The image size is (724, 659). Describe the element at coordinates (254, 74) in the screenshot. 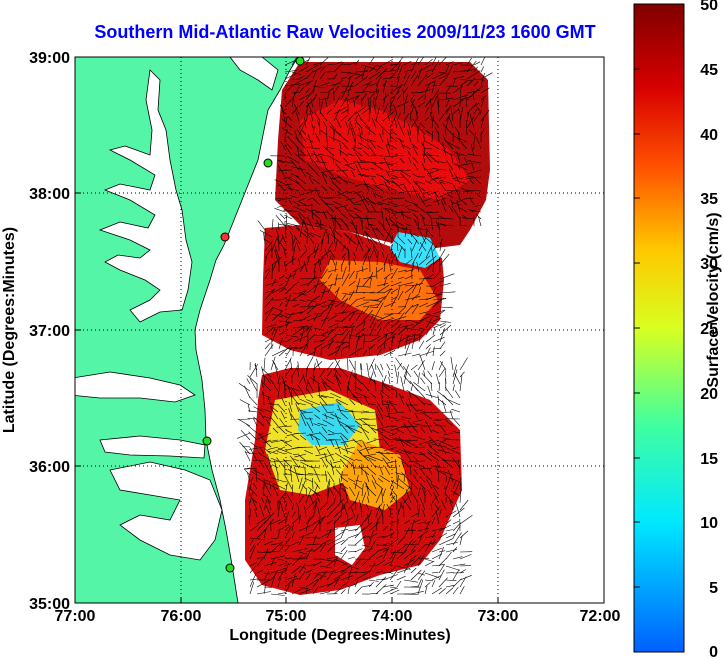

I see `delaware-bay` at that location.